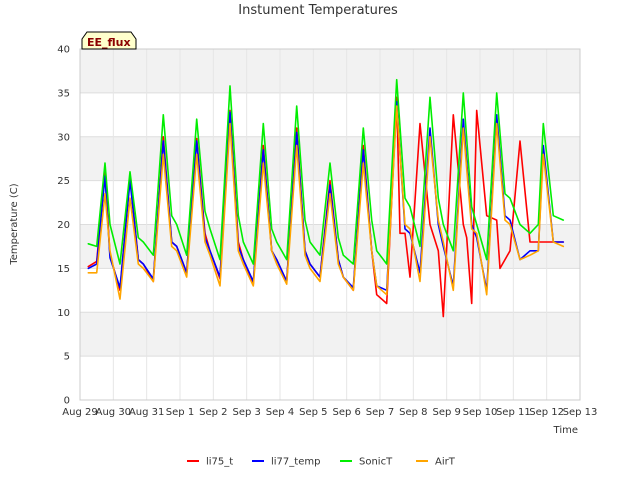 This screenshot has width=640, height=480. What do you see at coordinates (376, 462) in the screenshot?
I see `legend-label-SonicT: SonicT` at bounding box center [376, 462].